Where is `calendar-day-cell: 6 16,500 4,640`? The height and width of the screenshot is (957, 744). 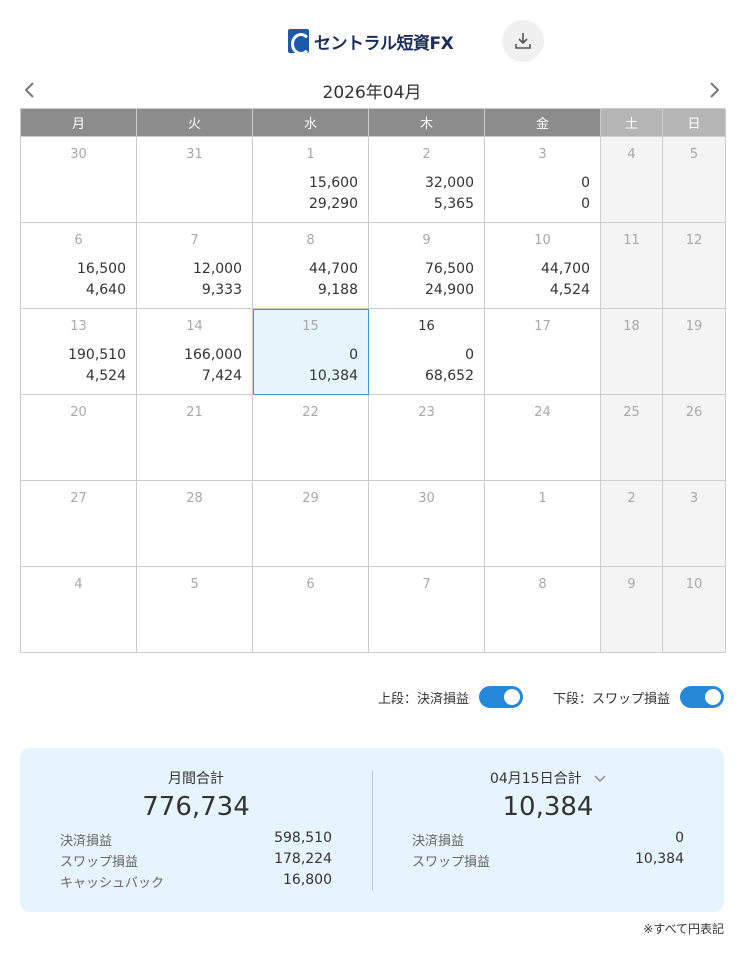 calendar-day-cell: 6 16,500 4,640 is located at coordinates (78, 265).